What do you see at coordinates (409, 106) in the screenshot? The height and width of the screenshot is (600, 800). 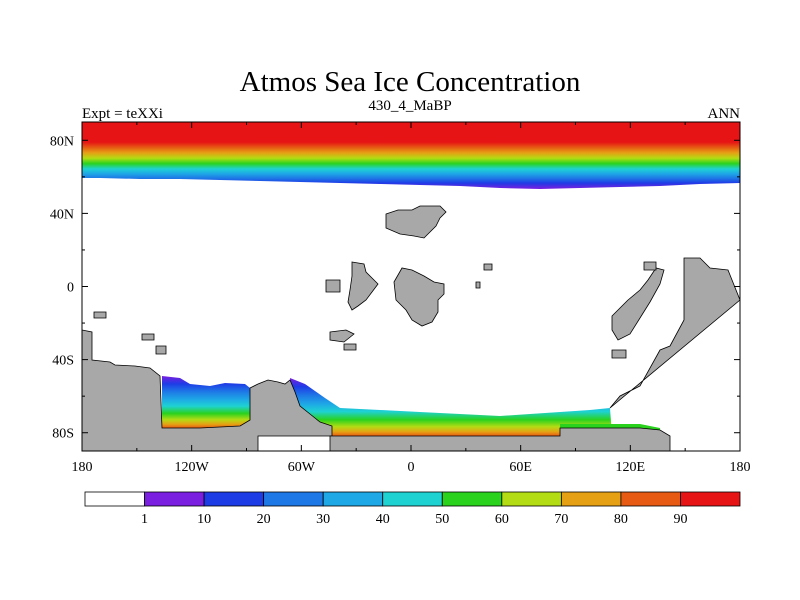 I see `period-label: 430_4_MaBP` at bounding box center [409, 106].